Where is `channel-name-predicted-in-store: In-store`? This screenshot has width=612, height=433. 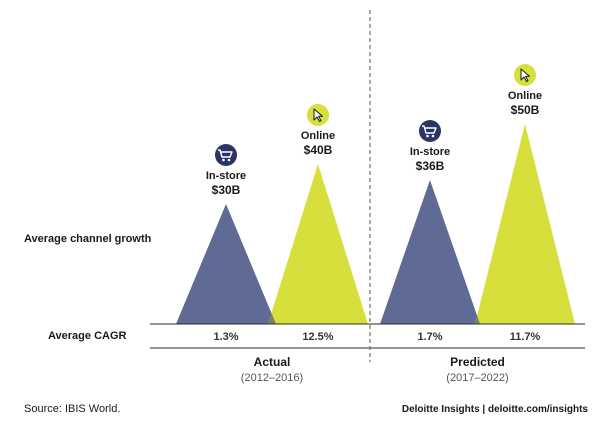
channel-name-predicted-in-store: In-store is located at coordinates (430, 152).